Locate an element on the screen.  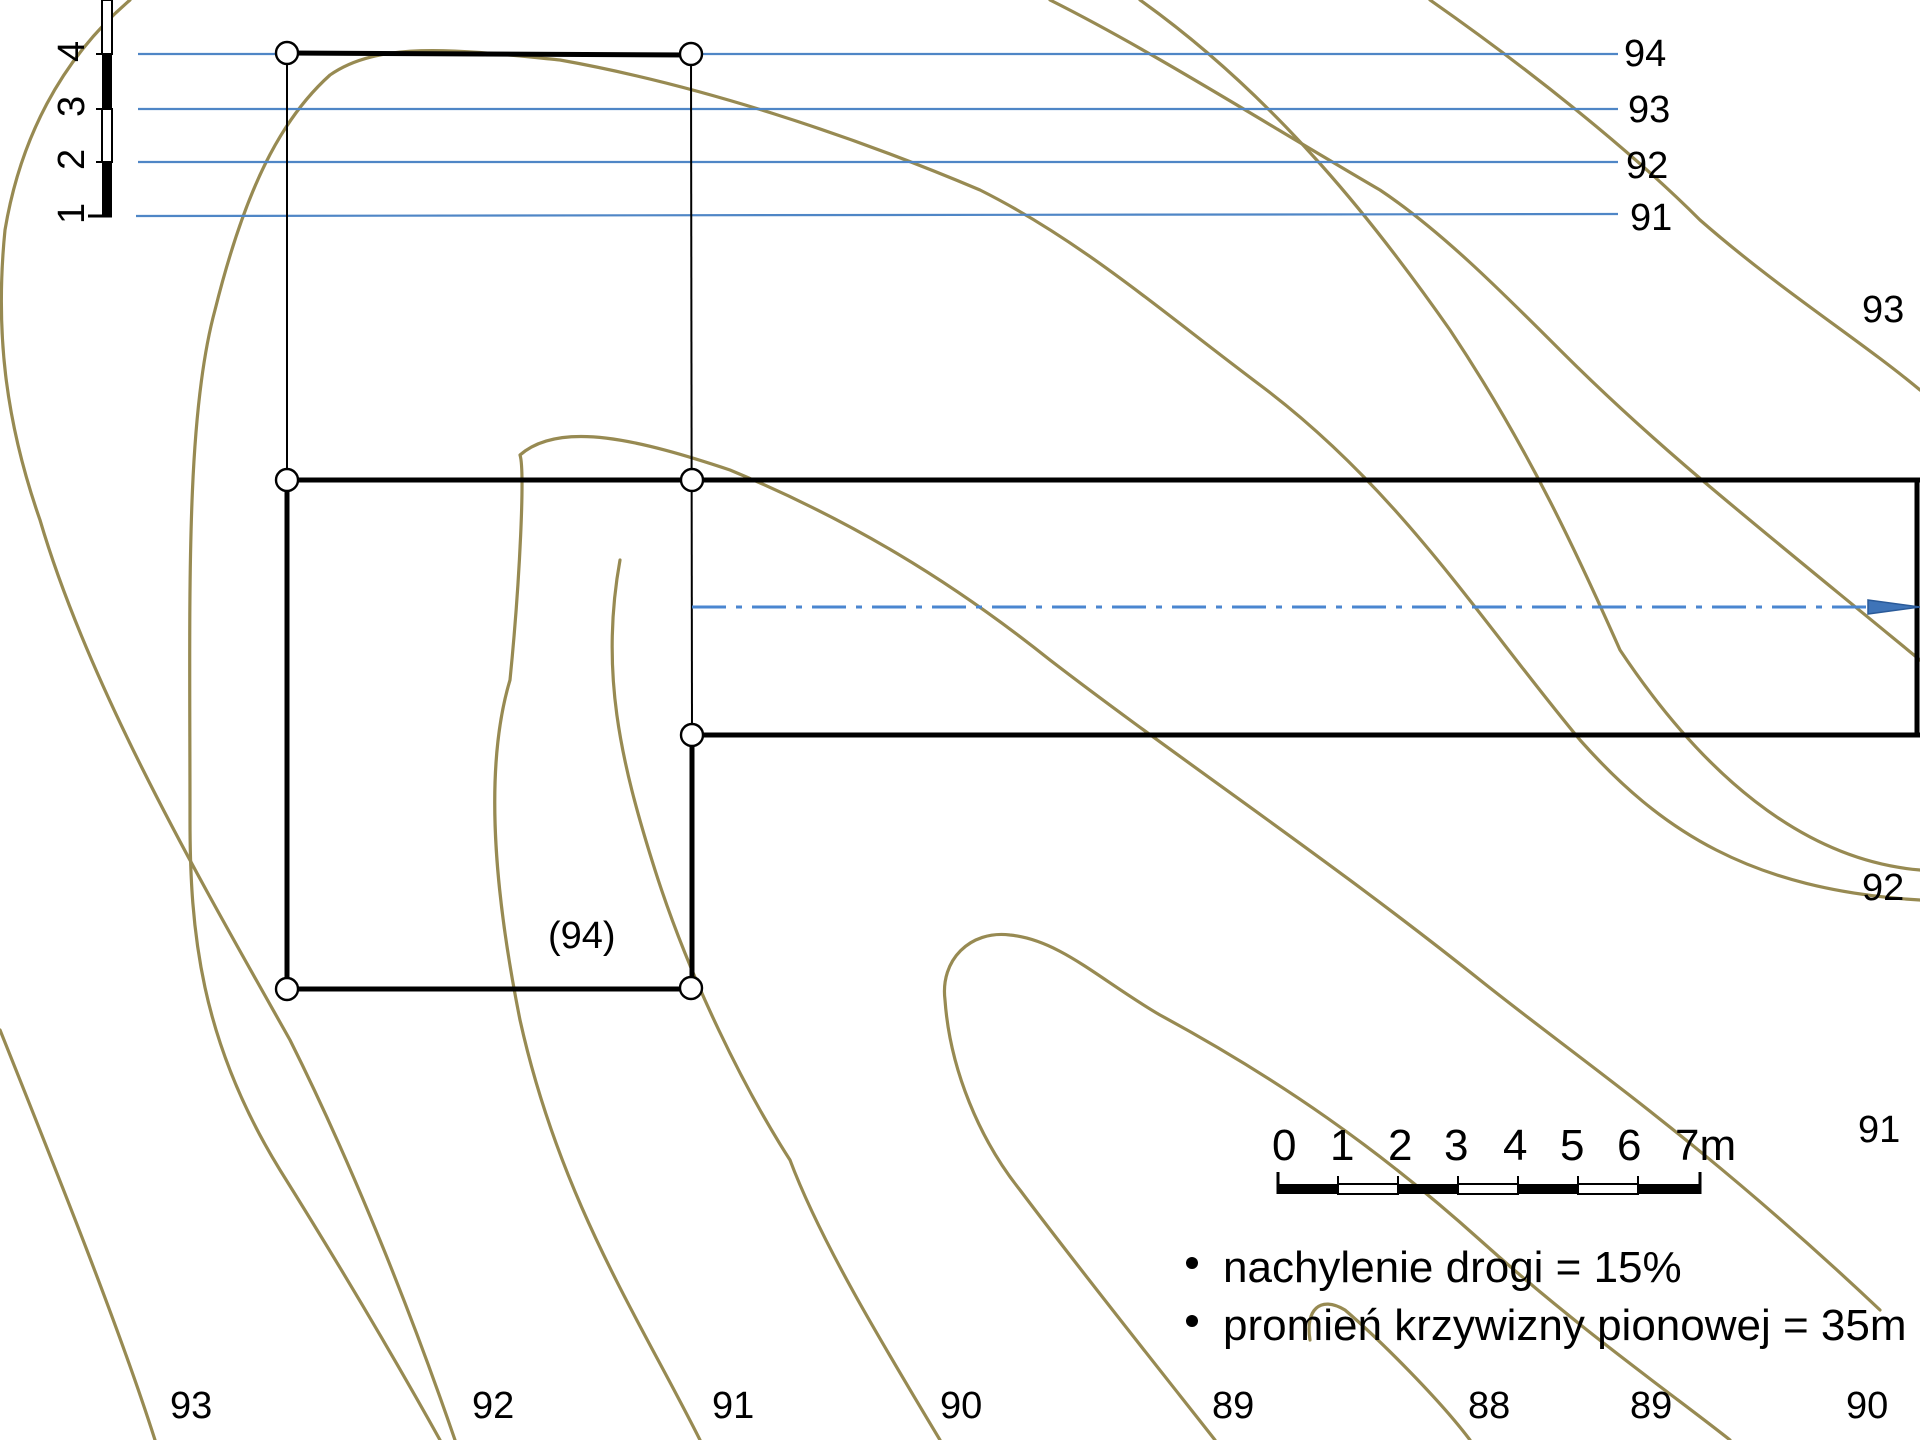
contour-label: 88 is located at coordinates (1489, 1406).